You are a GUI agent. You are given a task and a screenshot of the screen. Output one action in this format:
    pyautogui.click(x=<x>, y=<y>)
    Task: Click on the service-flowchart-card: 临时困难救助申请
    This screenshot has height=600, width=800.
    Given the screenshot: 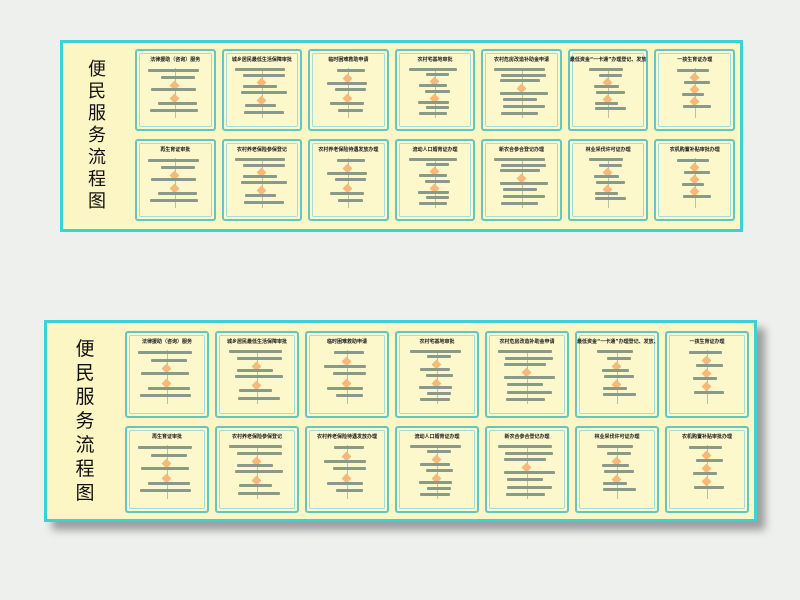 What is the action you would take?
    pyautogui.click(x=348, y=90)
    